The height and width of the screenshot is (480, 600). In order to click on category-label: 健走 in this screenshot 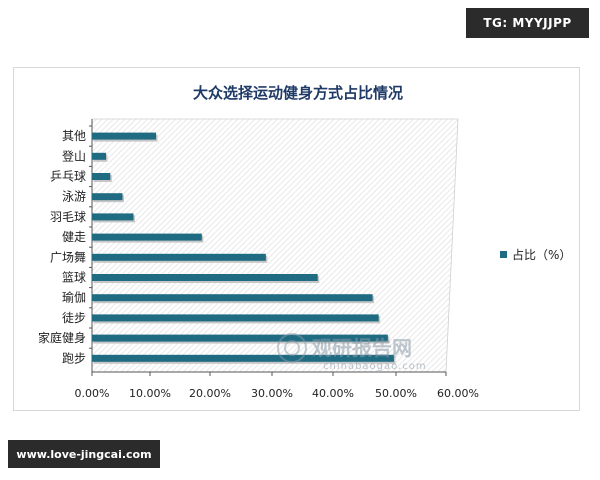, I will do `click(74, 237)`.